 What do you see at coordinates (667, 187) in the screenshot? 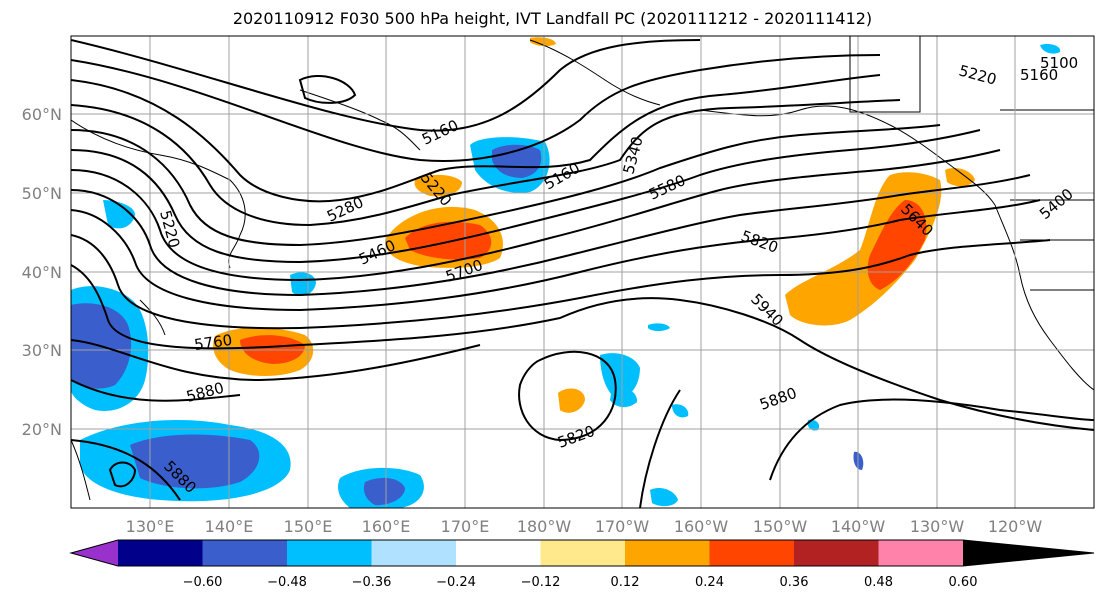
I see `contour-label: 5580` at bounding box center [667, 187].